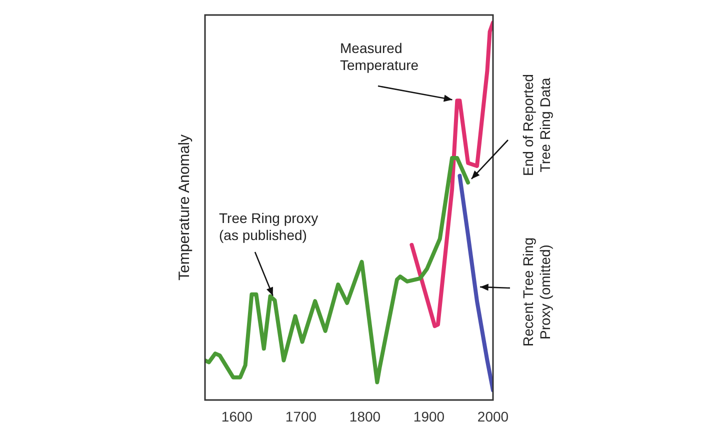 The image size is (719, 427). What do you see at coordinates (493, 416) in the screenshot?
I see `x-tick-label: 2000` at bounding box center [493, 416].